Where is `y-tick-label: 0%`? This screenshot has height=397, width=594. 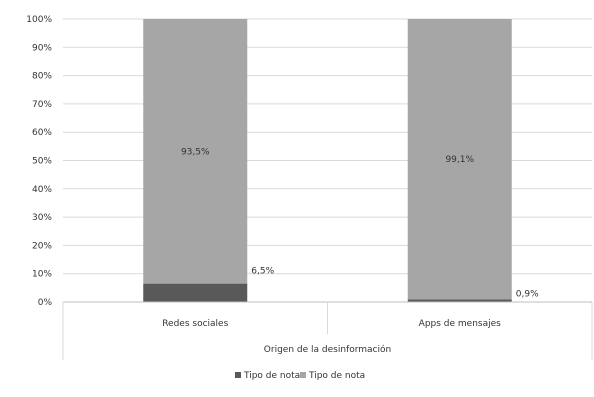
y-tick-label: 0% is located at coordinates (45, 303).